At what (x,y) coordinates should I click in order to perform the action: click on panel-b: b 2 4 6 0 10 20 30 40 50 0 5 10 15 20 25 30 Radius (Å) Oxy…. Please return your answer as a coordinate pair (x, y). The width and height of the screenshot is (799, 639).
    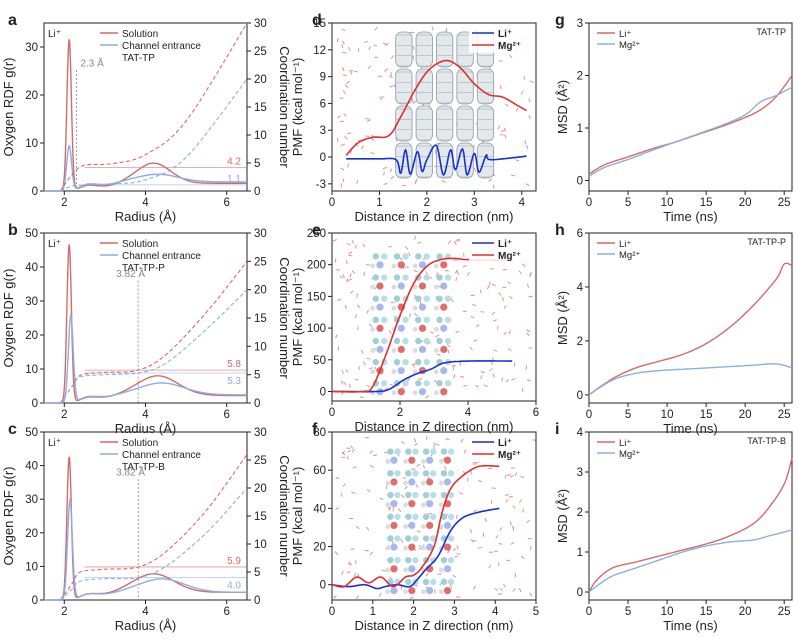
    Looking at the image, I should click on (146, 329).